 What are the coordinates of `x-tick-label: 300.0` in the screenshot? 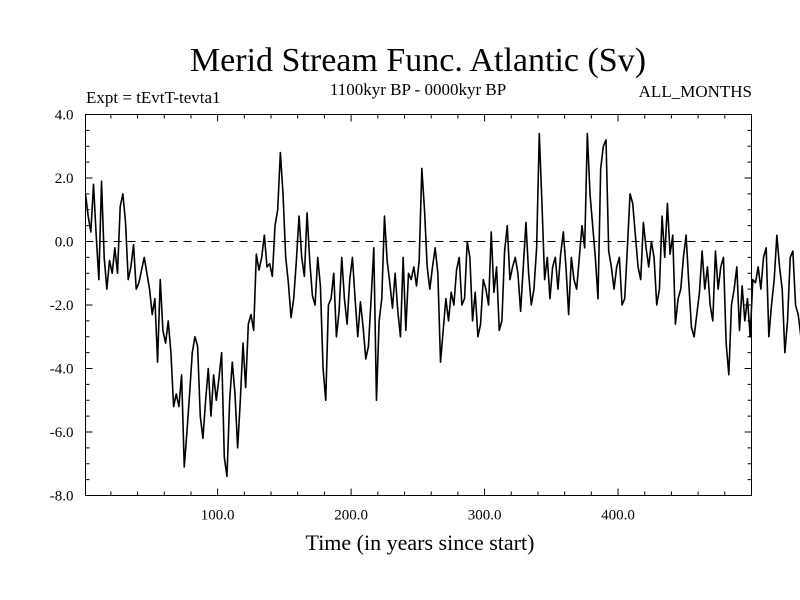 It's located at (485, 516).